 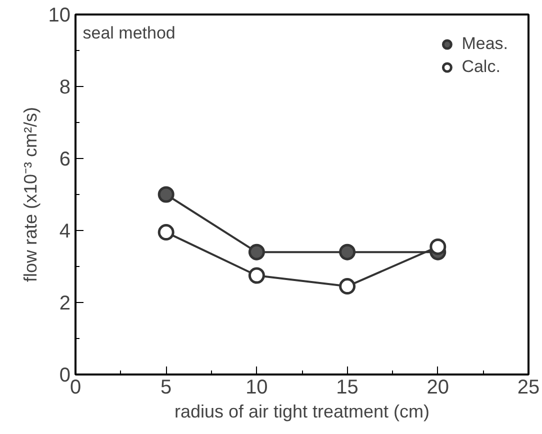 I want to click on annotation: seal method, so click(x=129, y=33).